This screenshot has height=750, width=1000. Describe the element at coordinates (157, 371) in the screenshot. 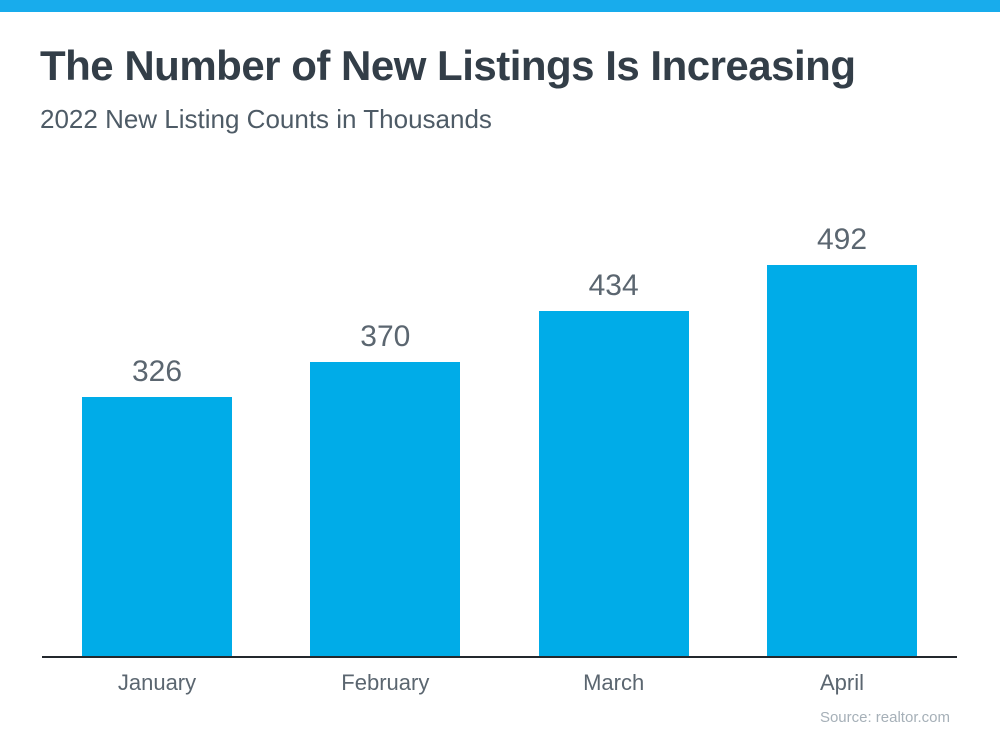

I see `bar-value-label: 326` at that location.